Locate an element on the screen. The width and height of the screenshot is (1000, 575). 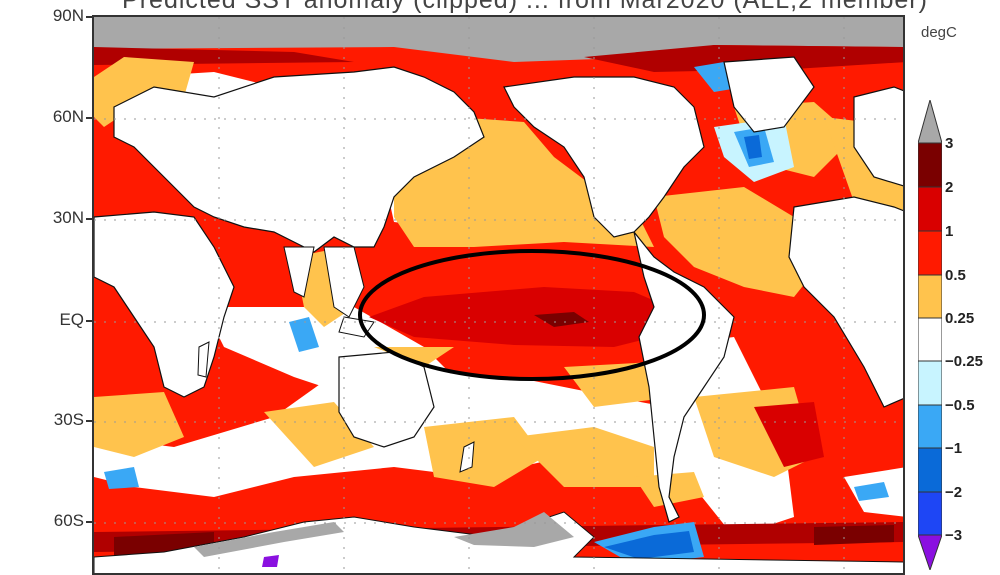
nino-annotation-ellipse is located at coordinates (532, 315).